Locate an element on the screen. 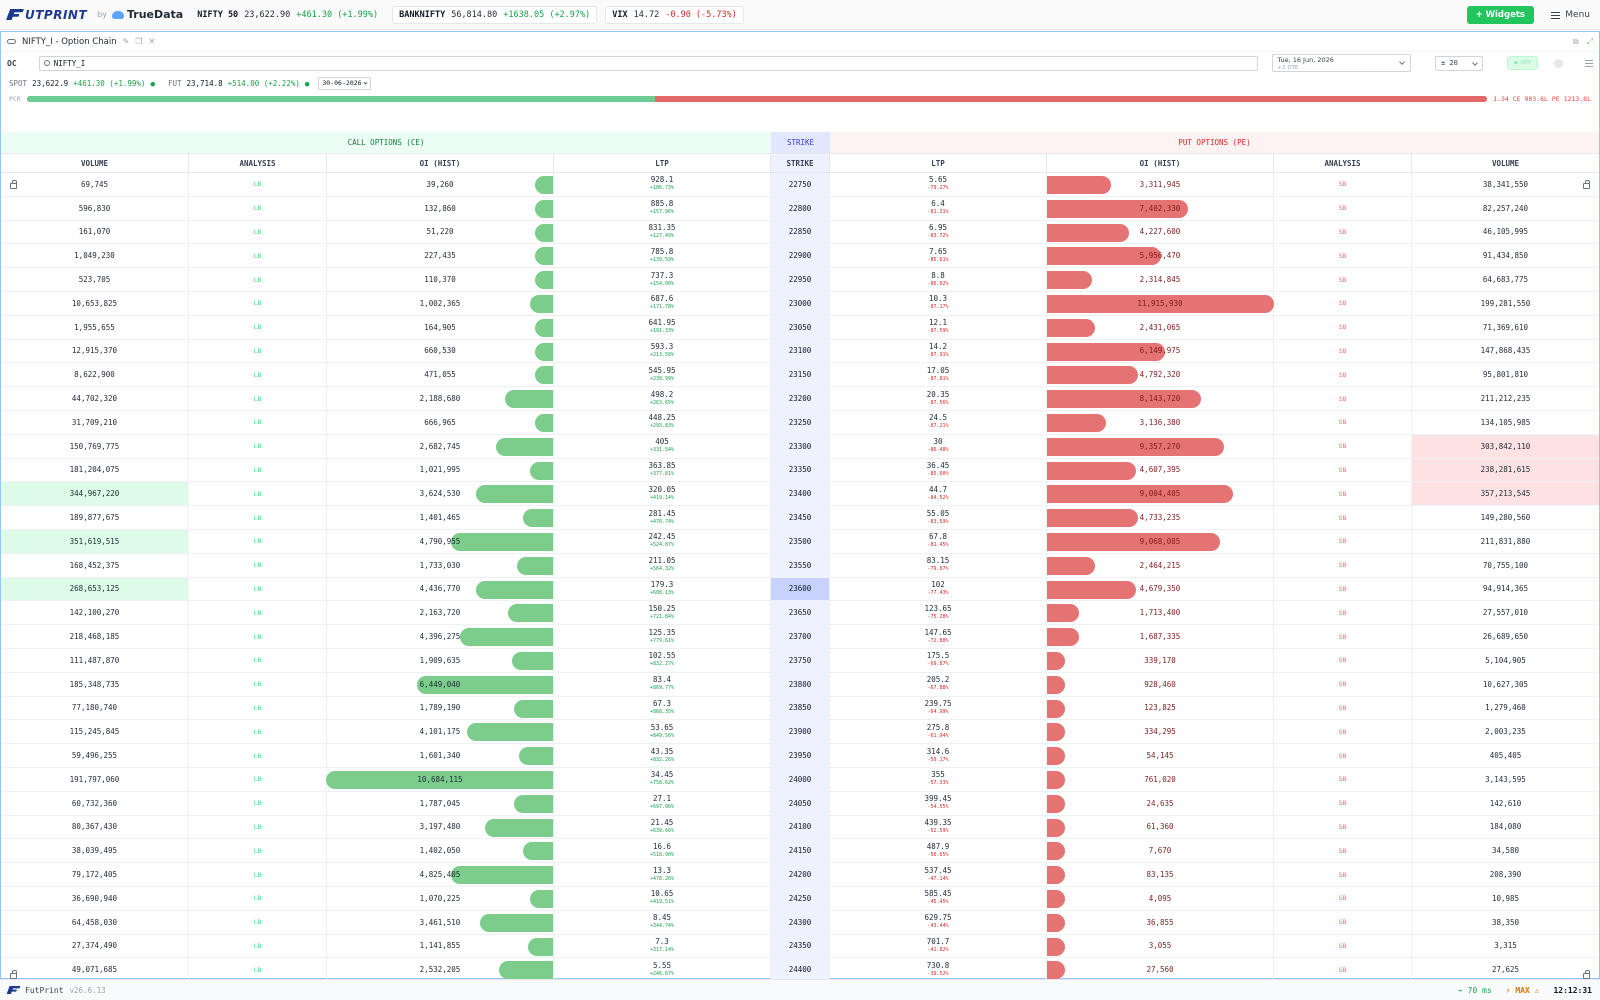 Image resolution: width=1600 pixels, height=1000 pixels. strike-cell: 22950 is located at coordinates (800, 279).